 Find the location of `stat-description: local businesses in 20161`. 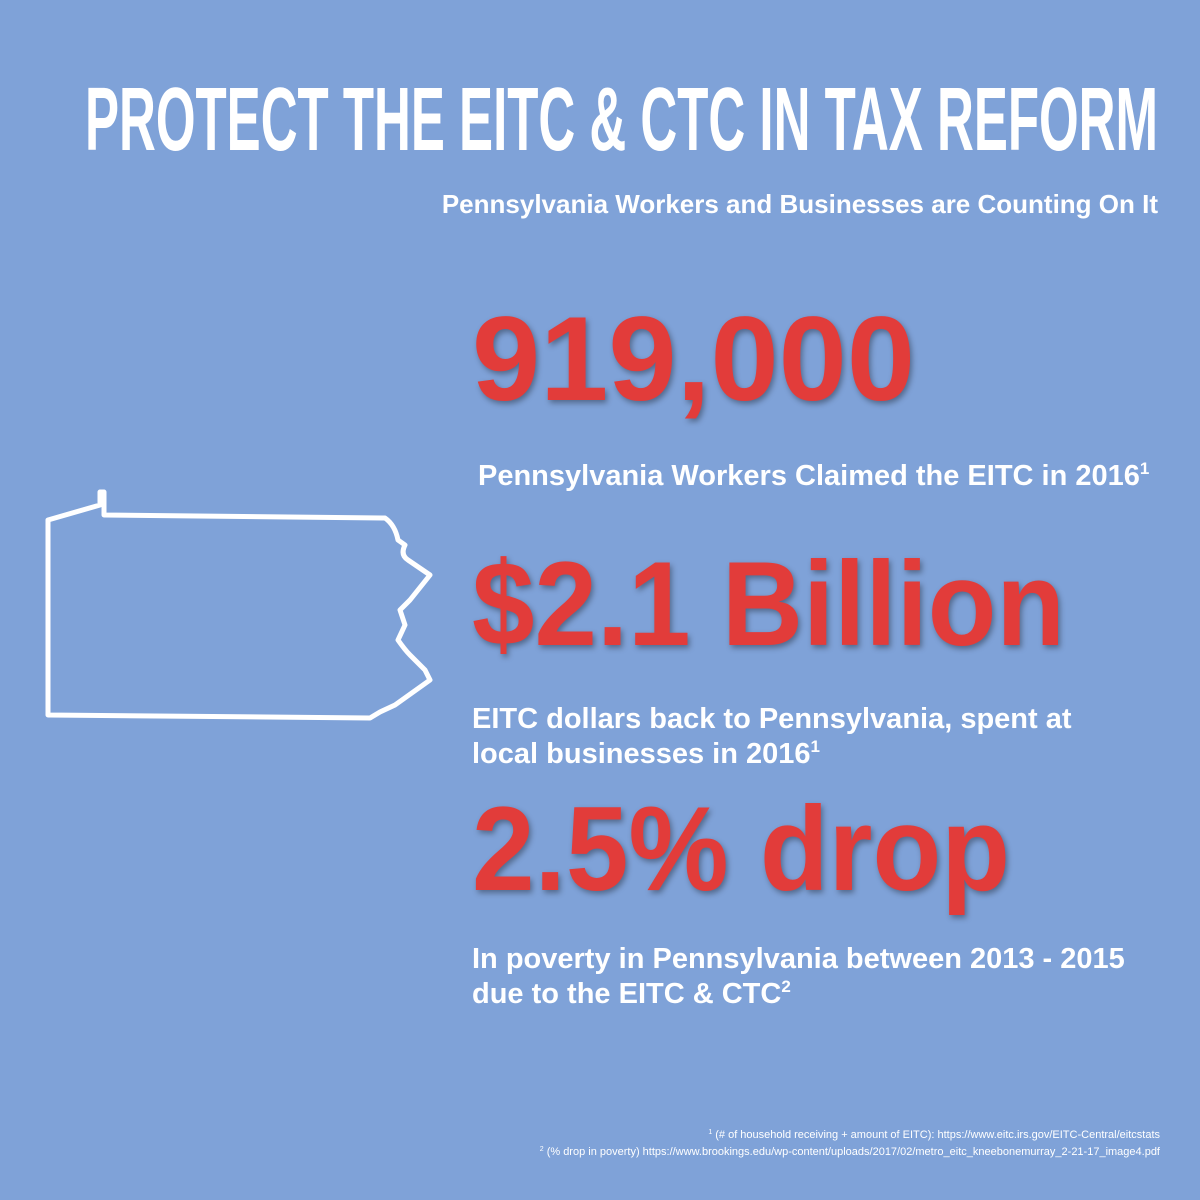

stat-description: local businesses in 20161 is located at coordinates (646, 753).